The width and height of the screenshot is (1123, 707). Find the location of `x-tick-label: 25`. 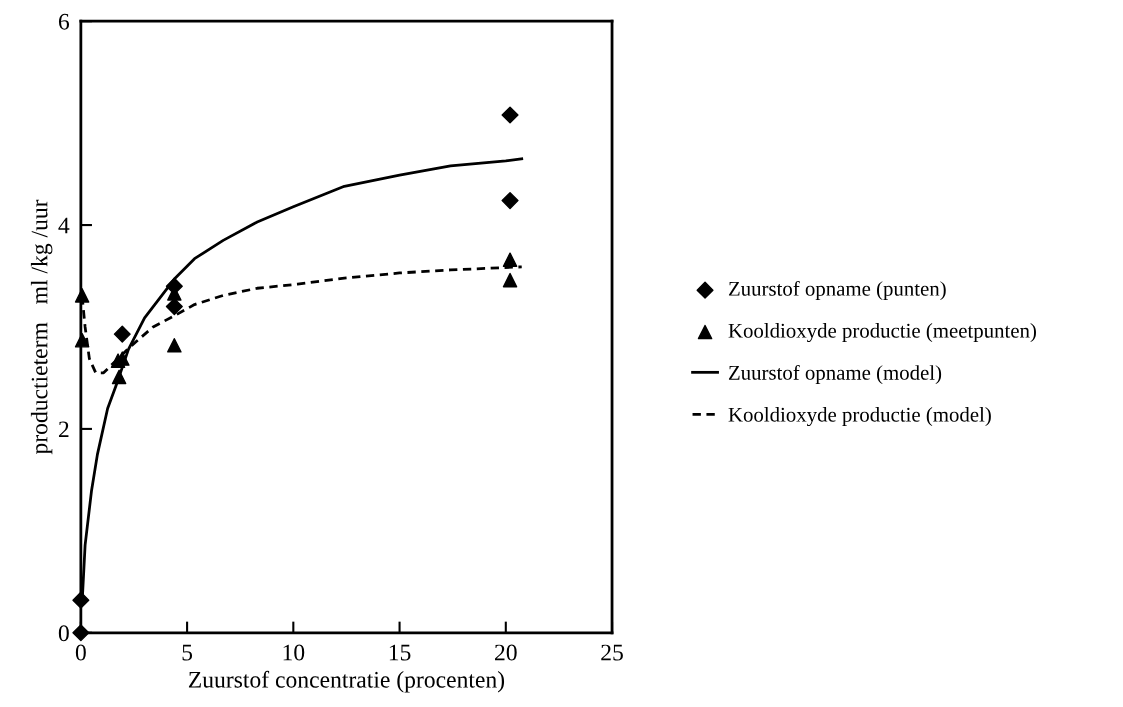

x-tick-label: 25 is located at coordinates (612, 652).